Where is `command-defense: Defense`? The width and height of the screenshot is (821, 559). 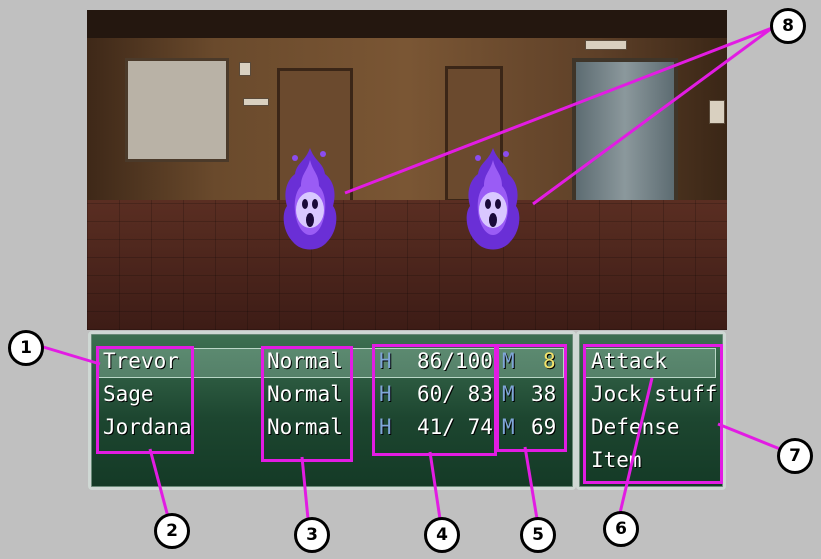
command-defense: Defense is located at coordinates (635, 427).